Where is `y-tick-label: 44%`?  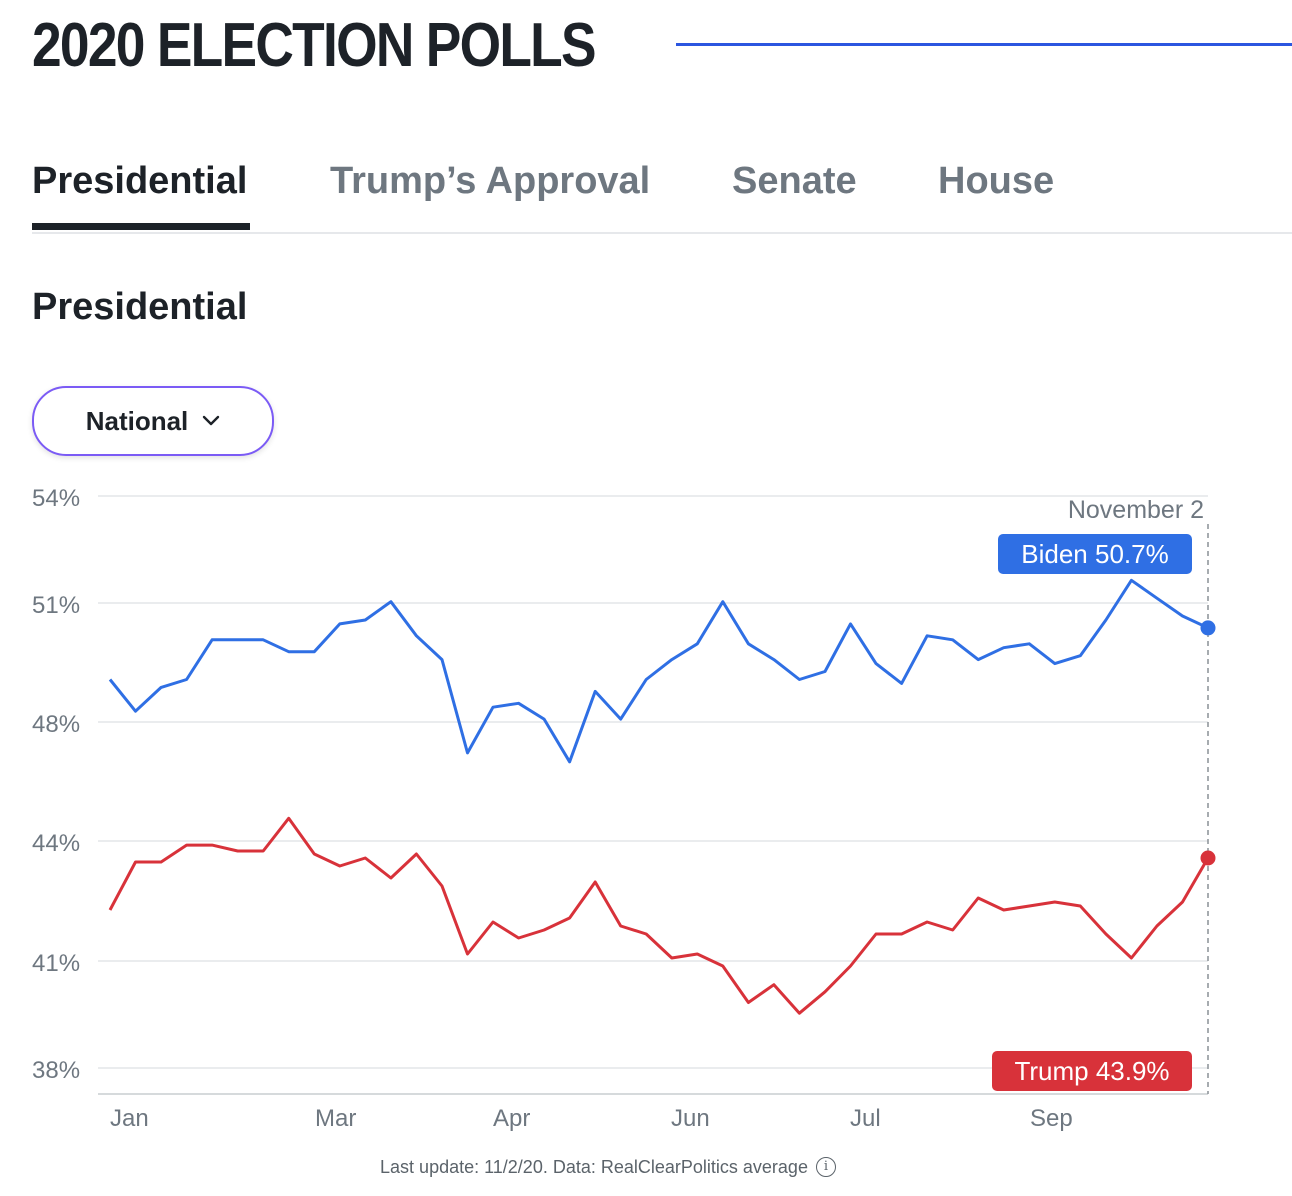 y-tick-label: 44% is located at coordinates (56, 843).